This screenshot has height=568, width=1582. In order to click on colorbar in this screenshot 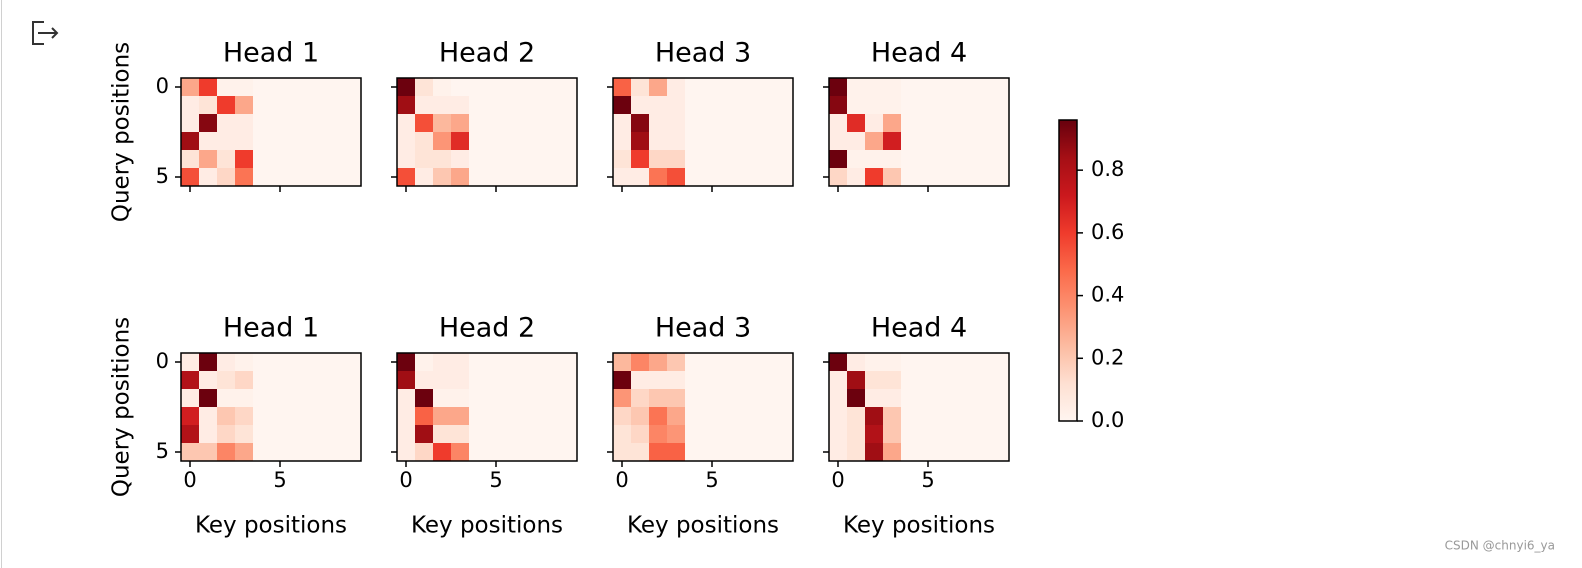, I will do `click(1068, 270)`.